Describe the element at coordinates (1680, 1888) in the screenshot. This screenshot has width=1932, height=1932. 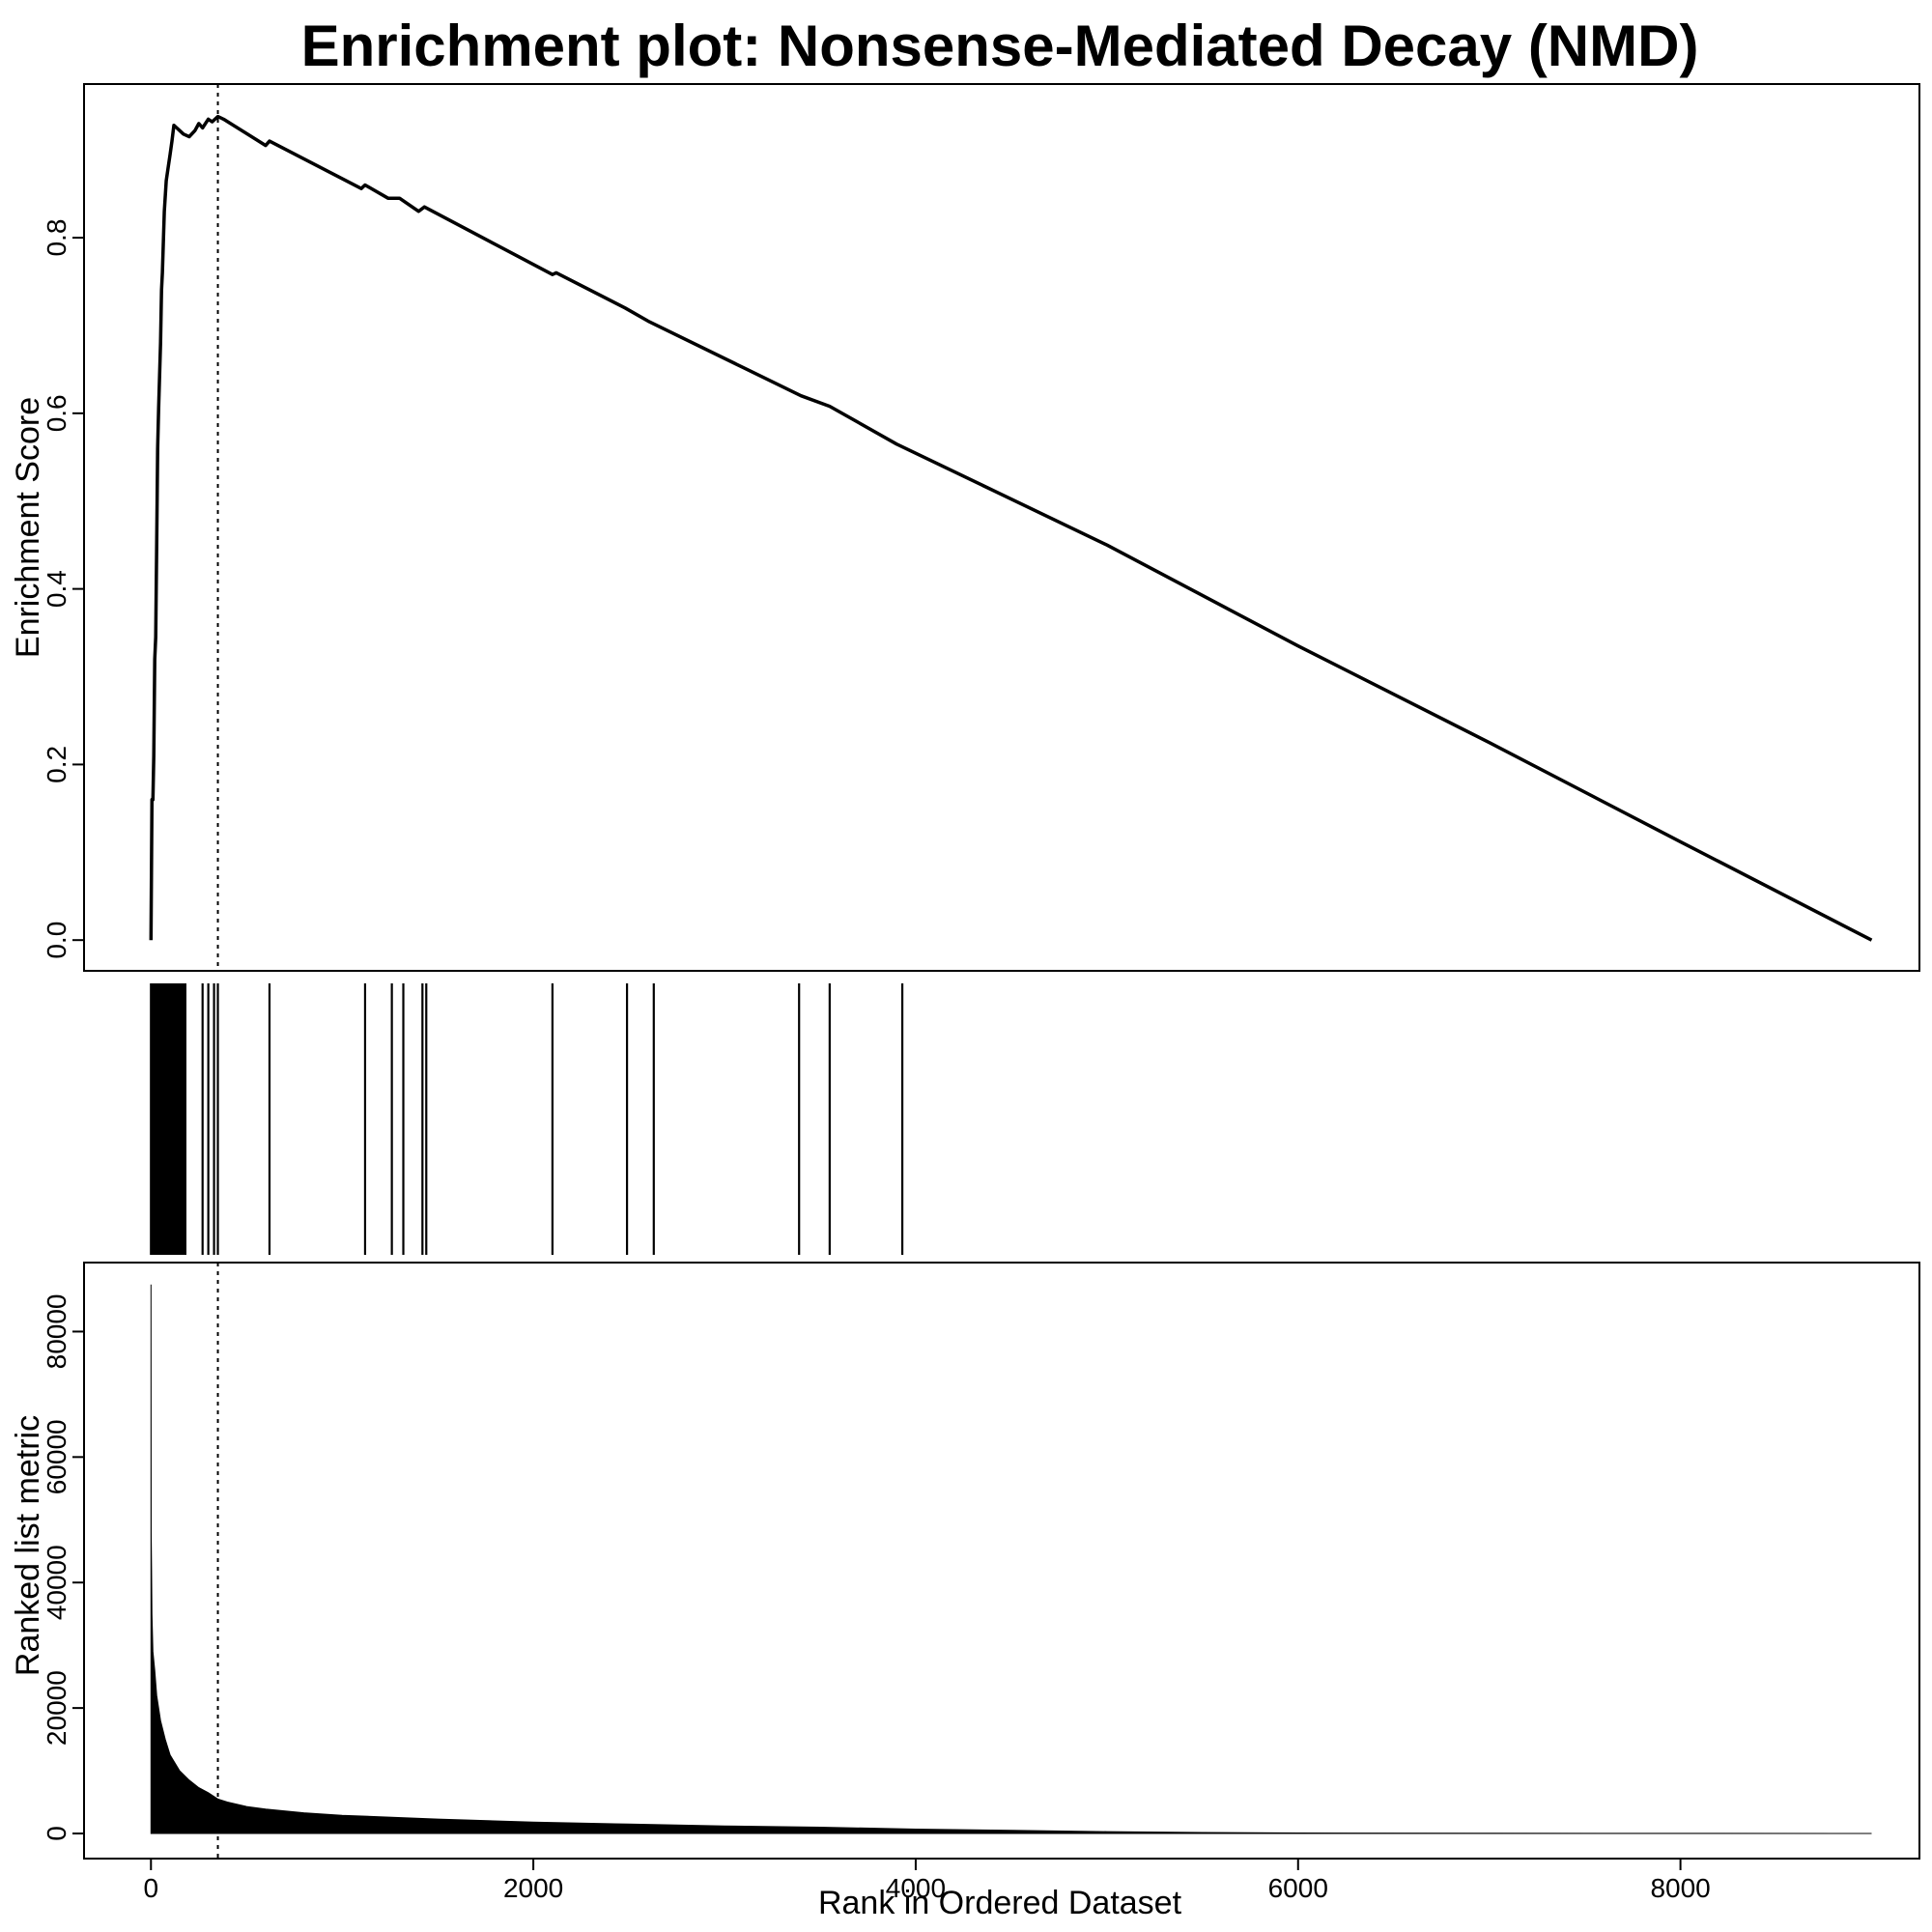
I see `rank-x-tick-label: 8000` at that location.